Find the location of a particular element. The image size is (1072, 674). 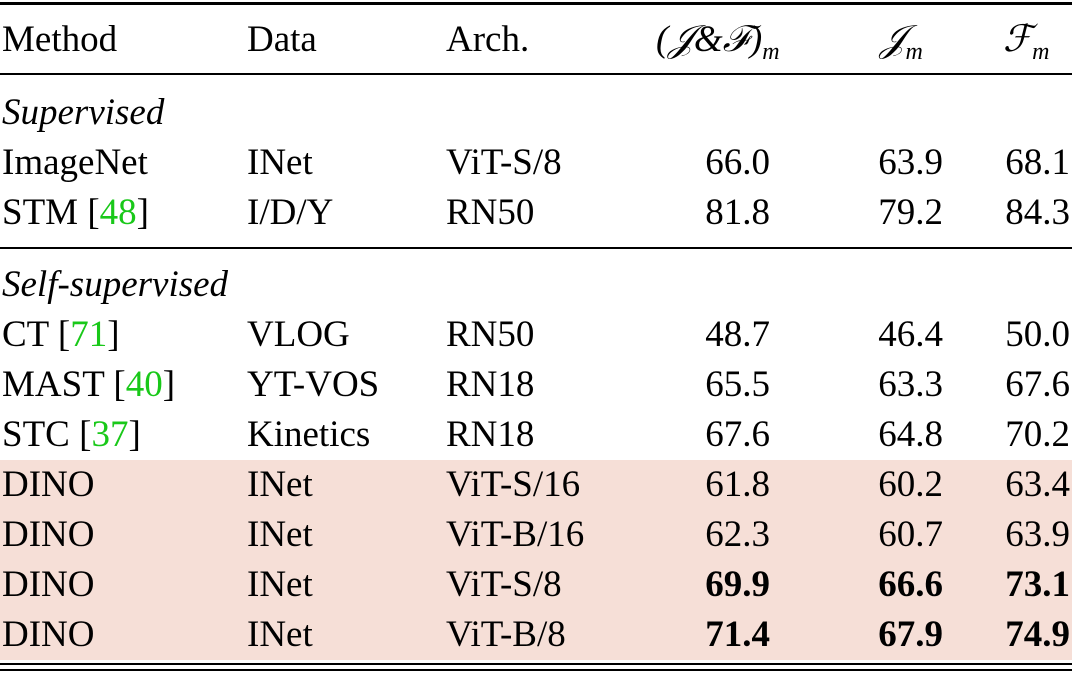

method-cell: STC [37] is located at coordinates (71, 434).